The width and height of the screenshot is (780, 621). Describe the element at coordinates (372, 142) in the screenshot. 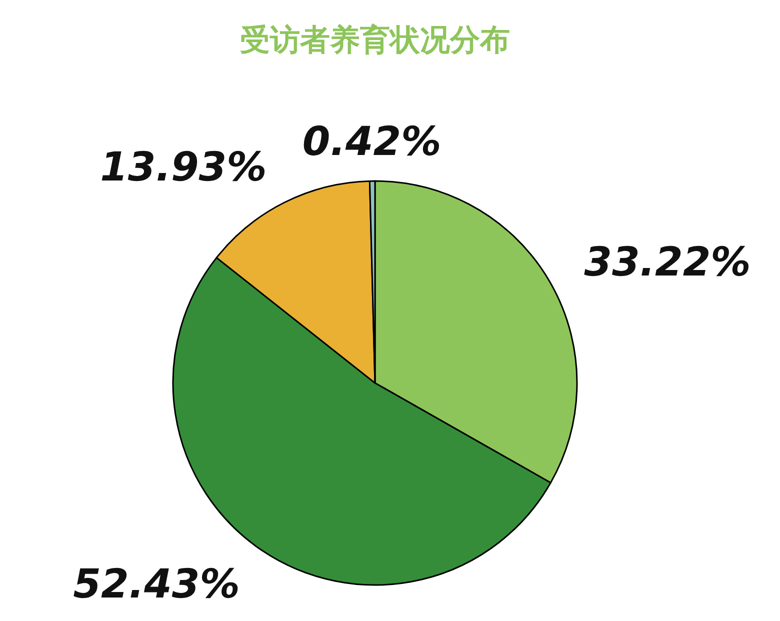

I see `data-label: 0.42%` at that location.